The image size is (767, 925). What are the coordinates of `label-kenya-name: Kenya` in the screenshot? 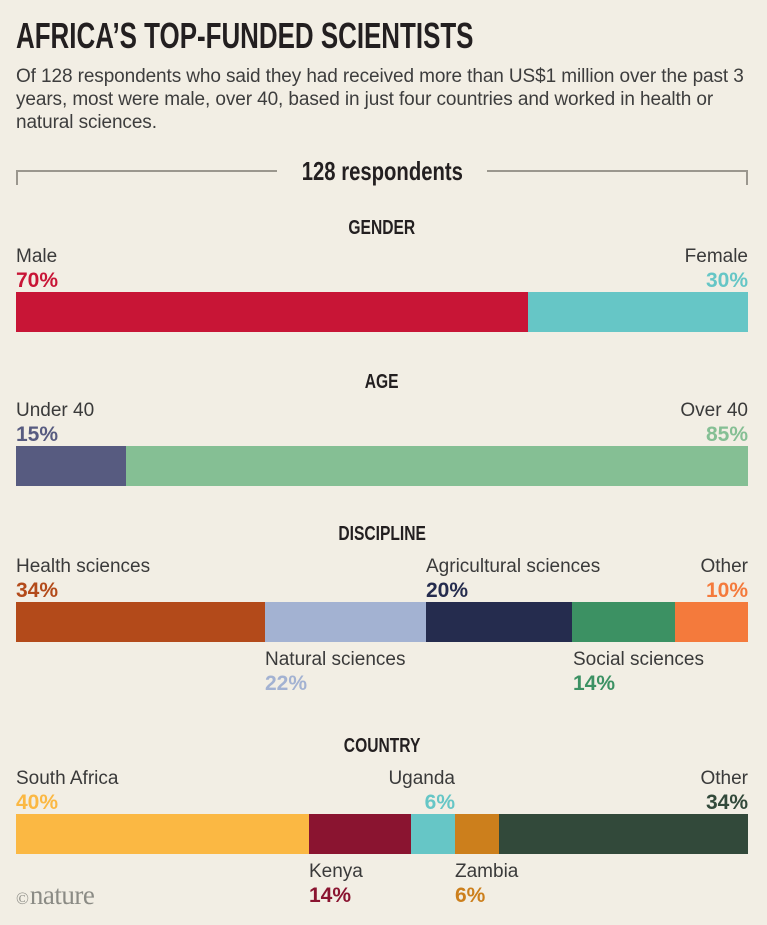 It's located at (336, 872).